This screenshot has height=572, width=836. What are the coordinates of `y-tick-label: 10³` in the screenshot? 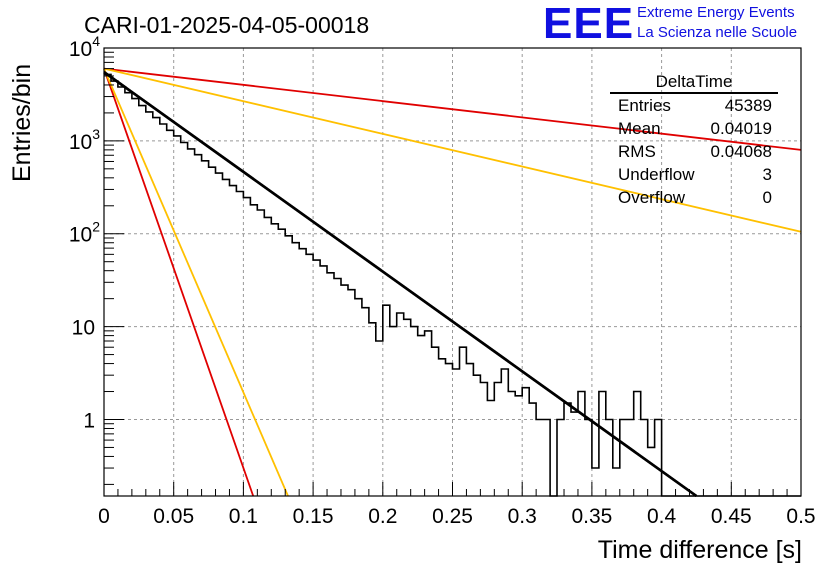 It's located at (84, 140).